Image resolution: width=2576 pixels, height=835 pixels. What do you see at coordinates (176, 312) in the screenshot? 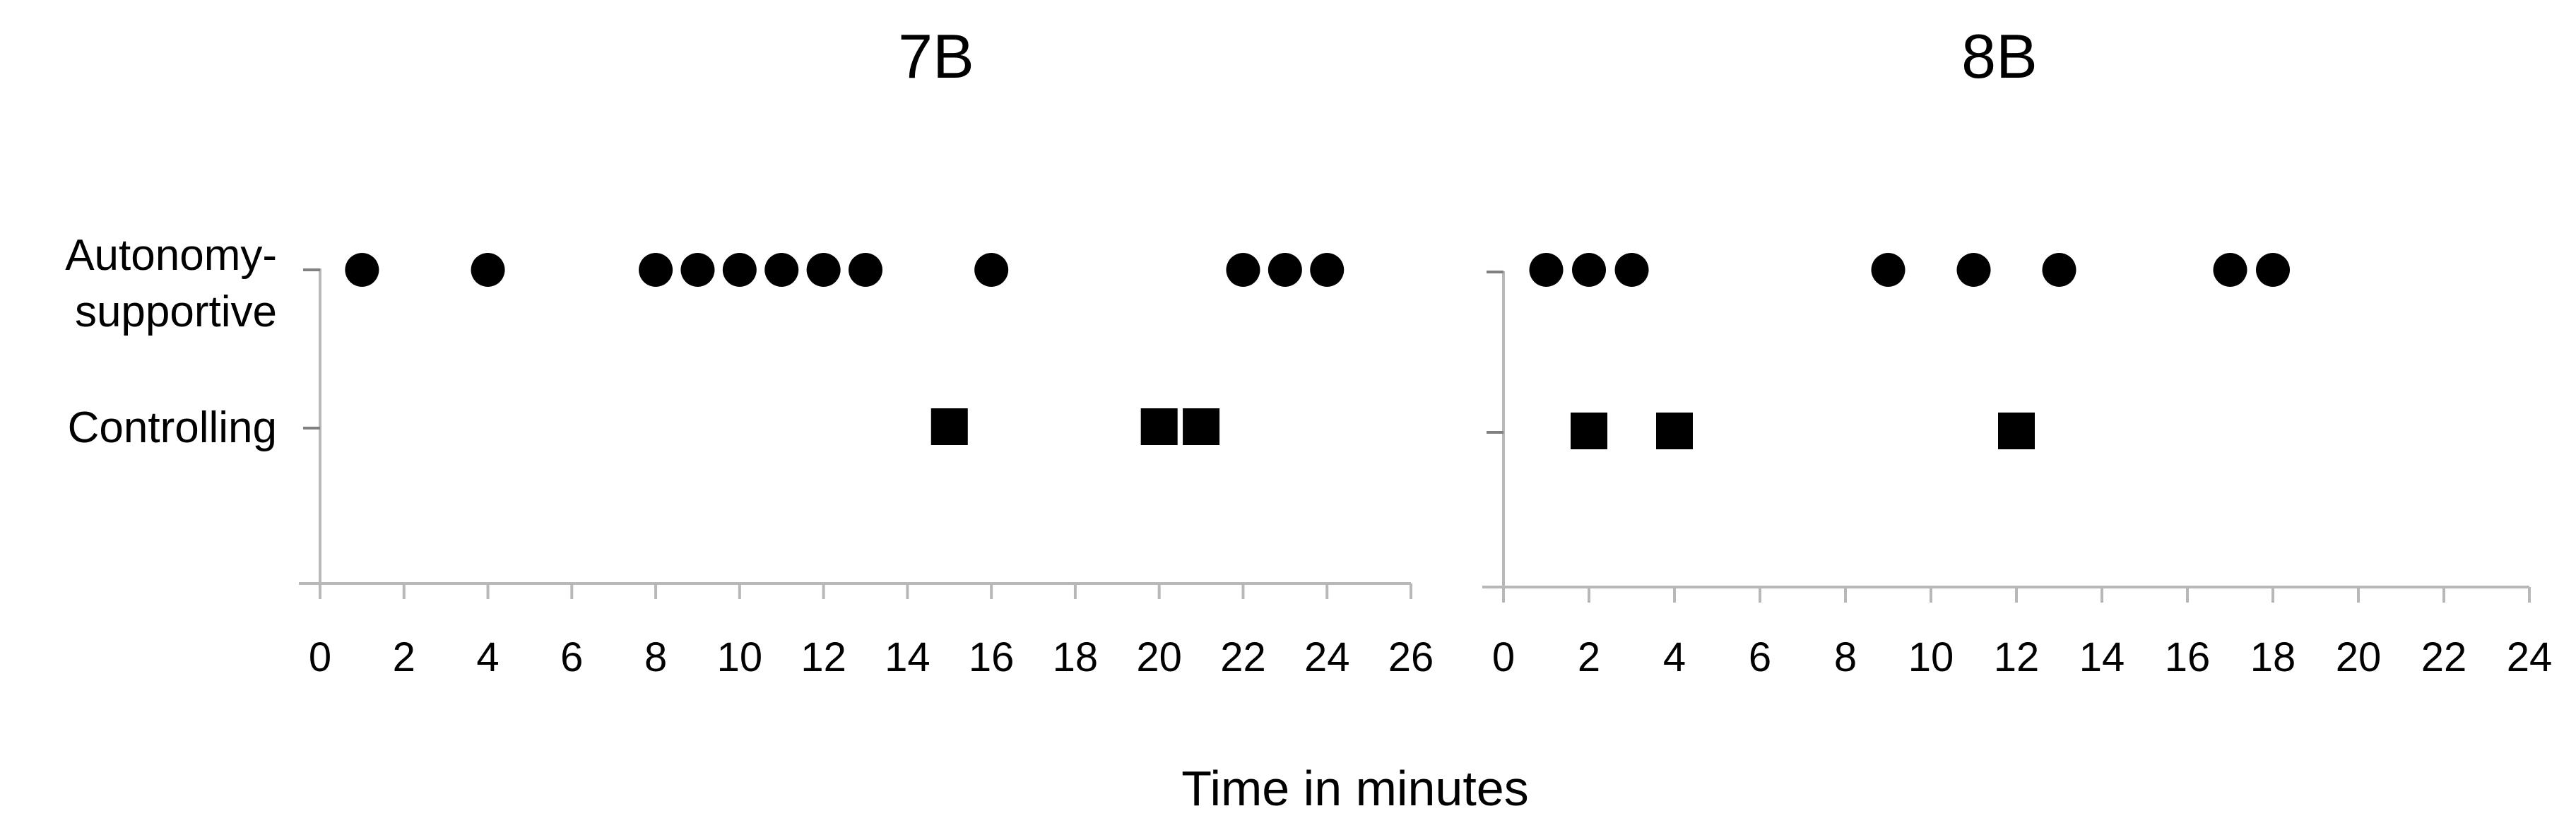
I see `y-tick-label: supportive` at bounding box center [176, 312].